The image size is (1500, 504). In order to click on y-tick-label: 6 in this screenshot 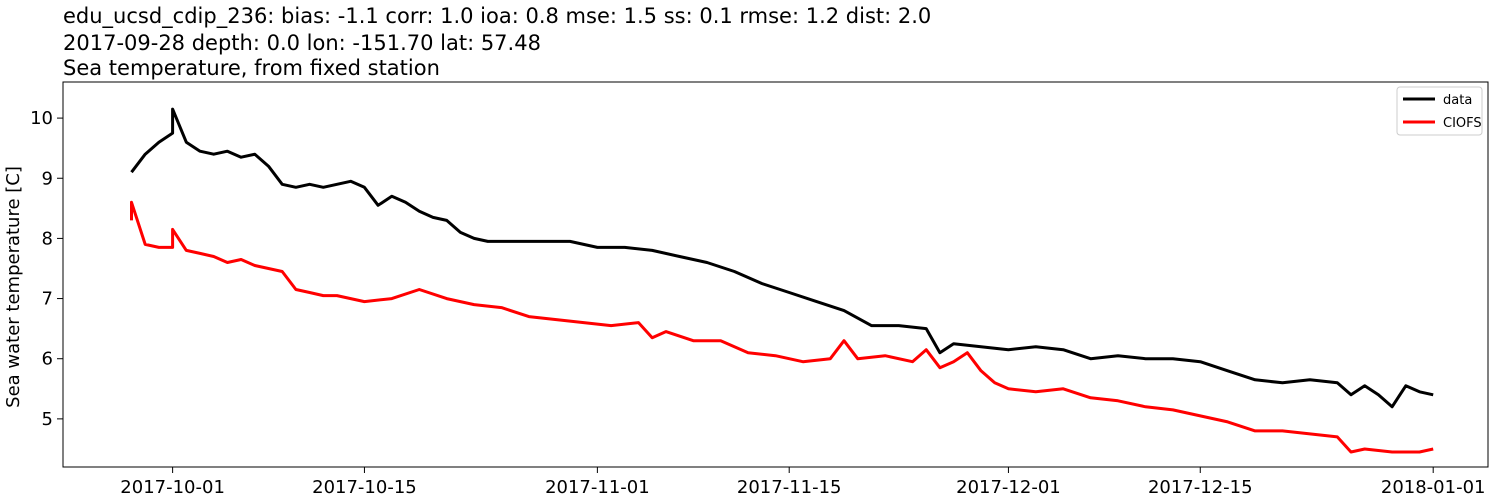, I will do `click(47, 359)`.